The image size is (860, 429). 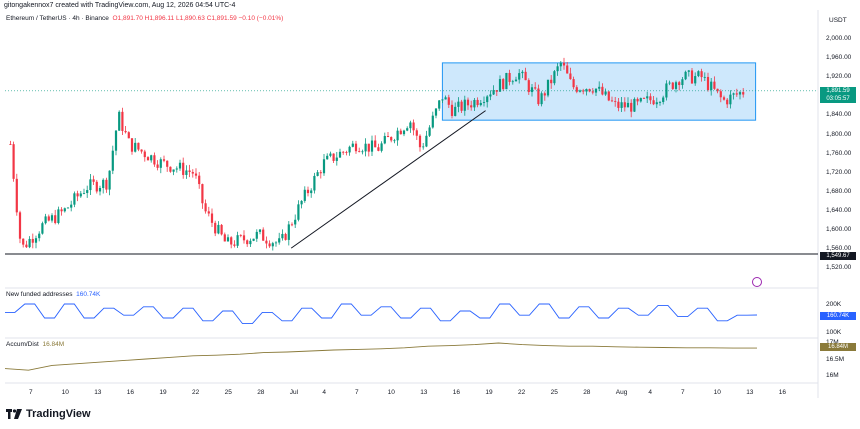 I want to click on time-tick-label: 10, so click(x=391, y=392).